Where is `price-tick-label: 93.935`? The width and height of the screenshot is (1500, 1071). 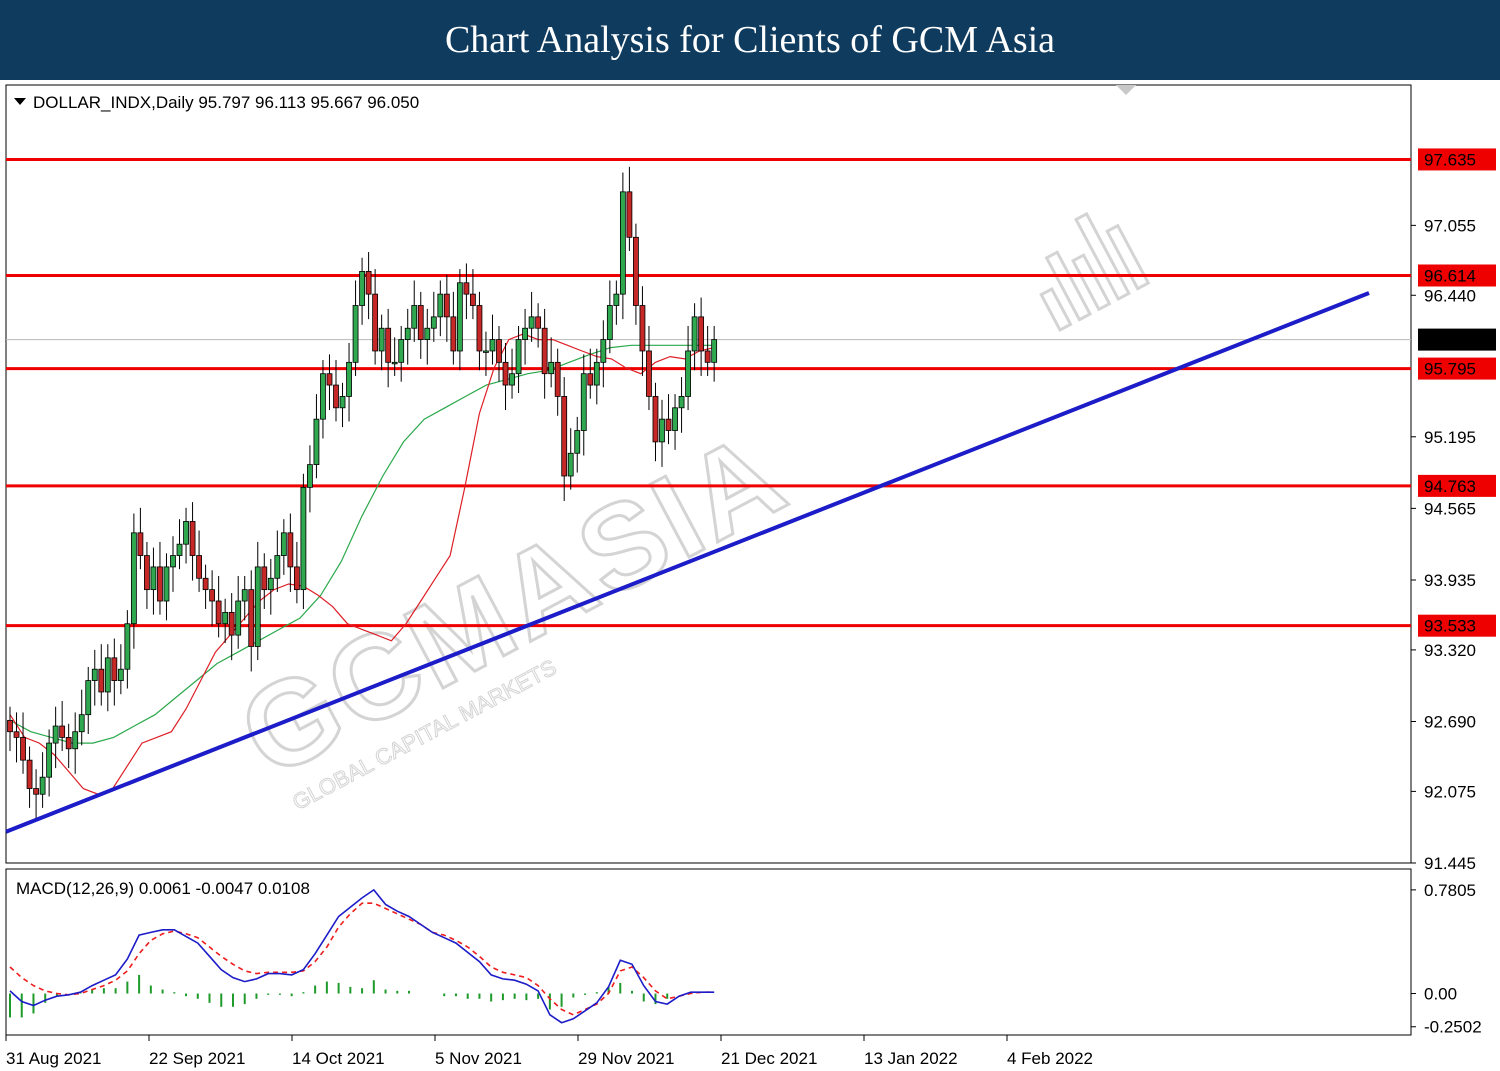
price-tick-label: 93.935 is located at coordinates (1450, 580).